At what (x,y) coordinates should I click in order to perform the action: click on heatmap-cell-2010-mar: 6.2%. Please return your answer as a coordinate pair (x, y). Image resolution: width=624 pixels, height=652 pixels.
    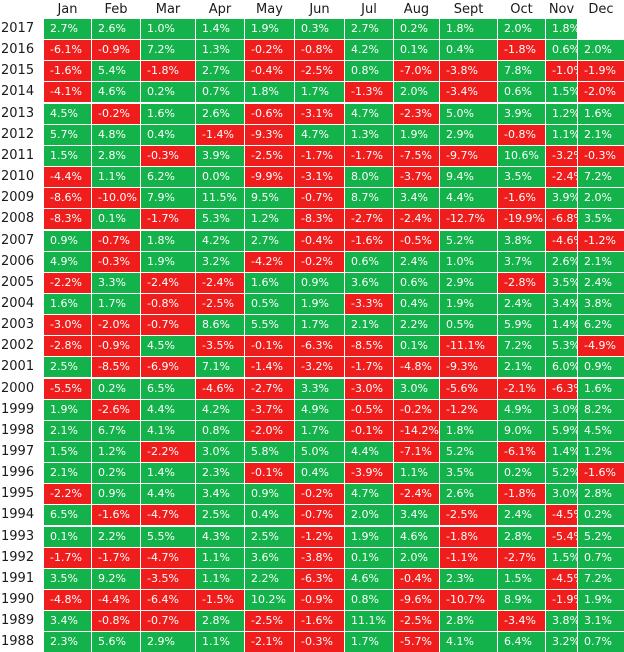
    Looking at the image, I should click on (168, 177).